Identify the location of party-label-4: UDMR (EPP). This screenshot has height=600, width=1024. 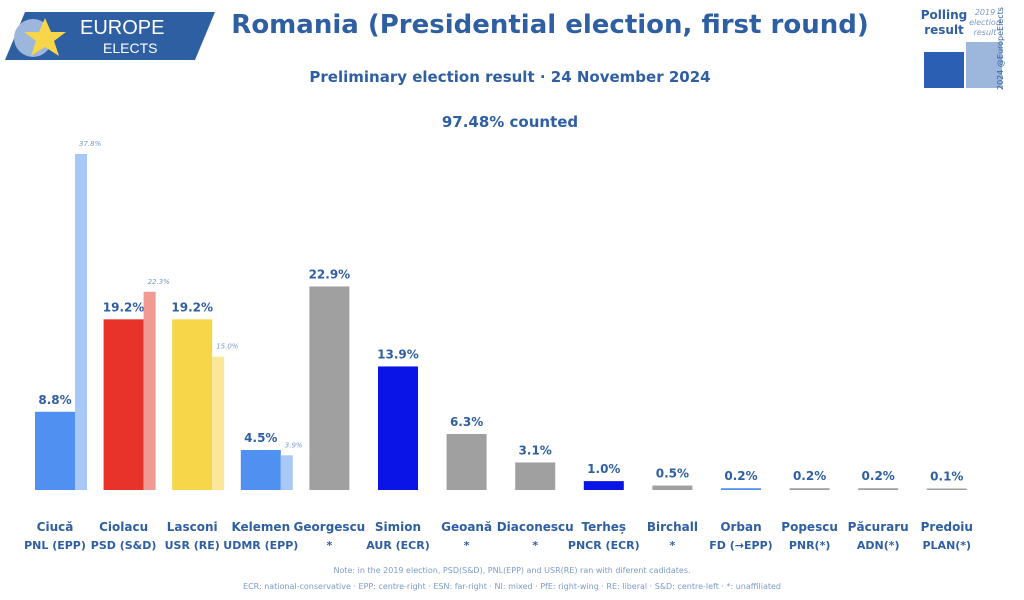
(260, 545).